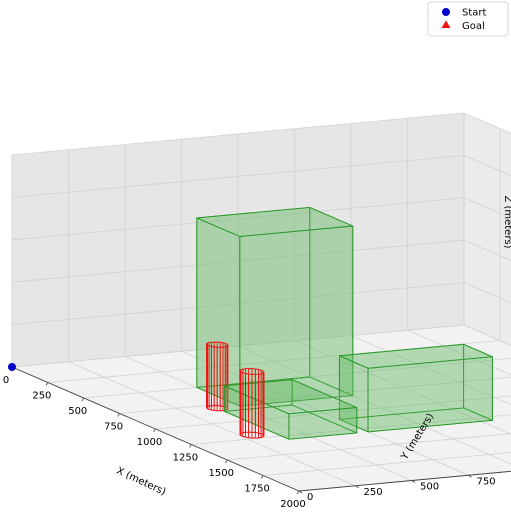 The image size is (511, 513). Describe the element at coordinates (256, 489) in the screenshot. I see `x-tick-label: 1750` at that location.